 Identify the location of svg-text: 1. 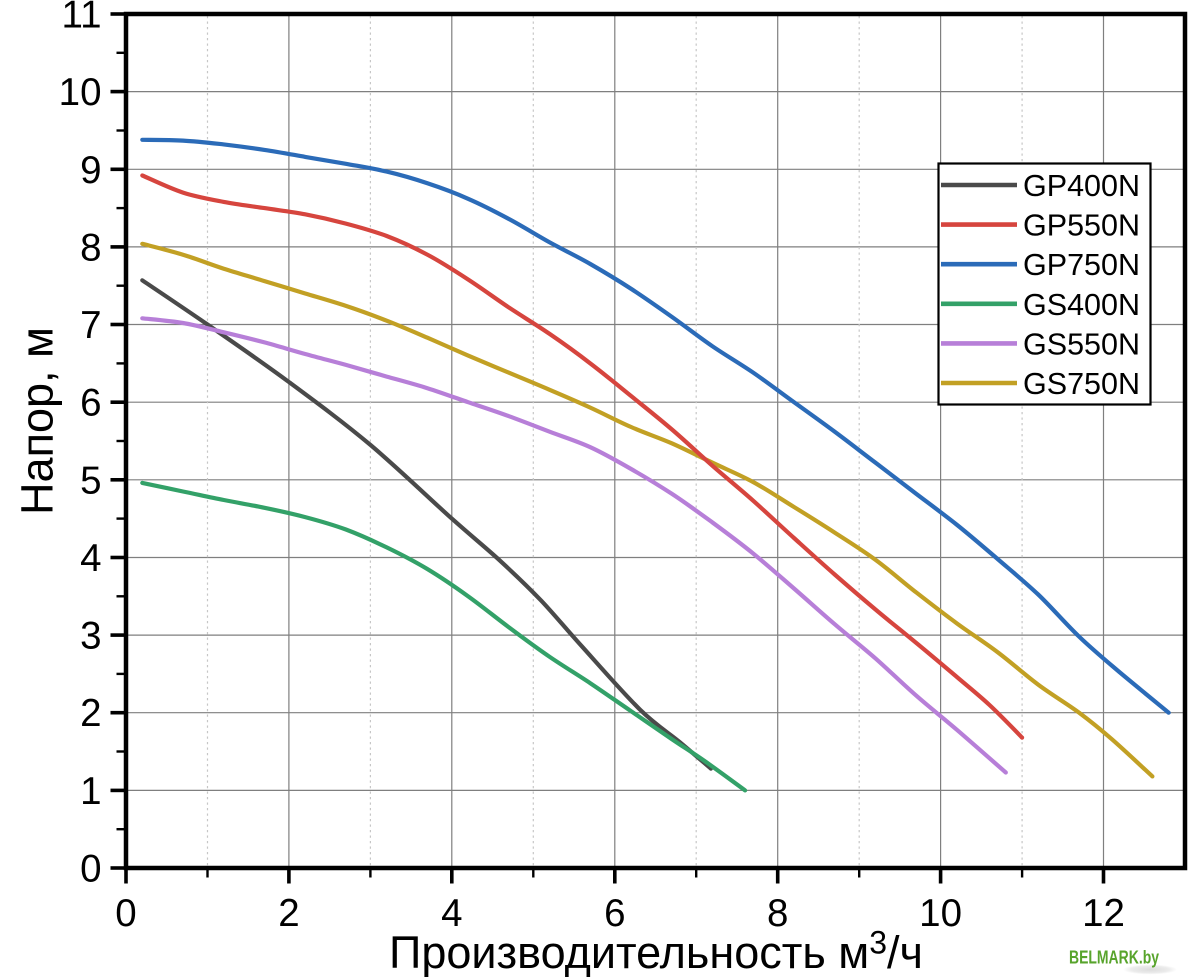
(90, 791).